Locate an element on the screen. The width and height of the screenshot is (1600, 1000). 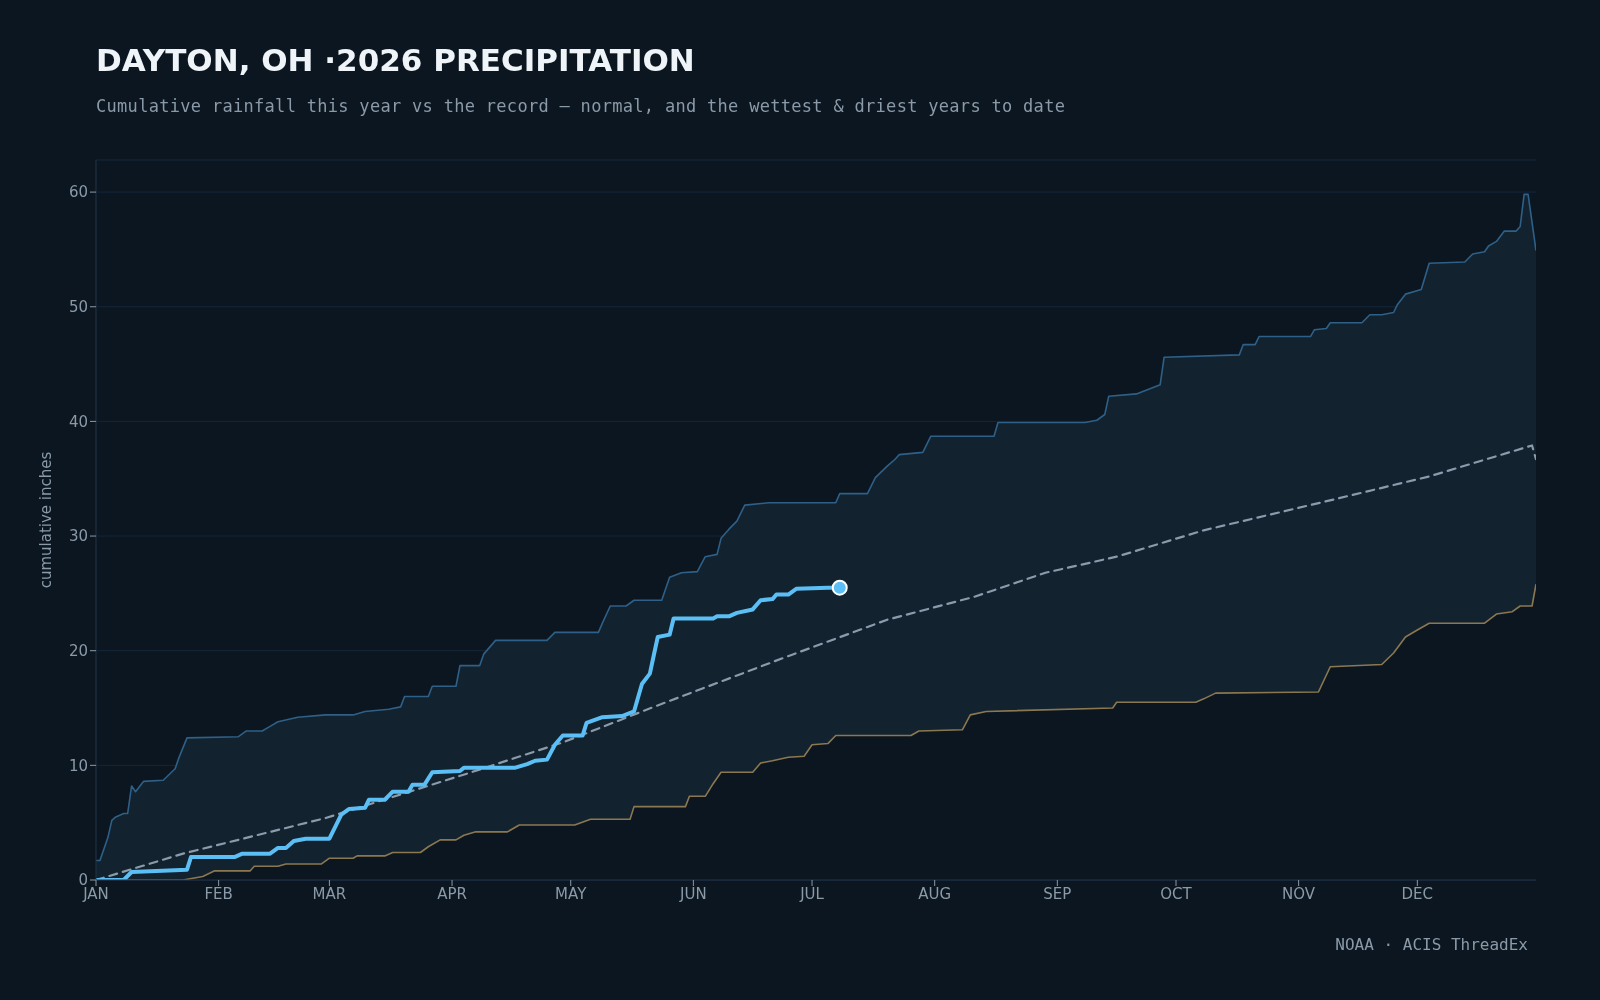
y-axis-title: cumulative inches is located at coordinates (46, 520).